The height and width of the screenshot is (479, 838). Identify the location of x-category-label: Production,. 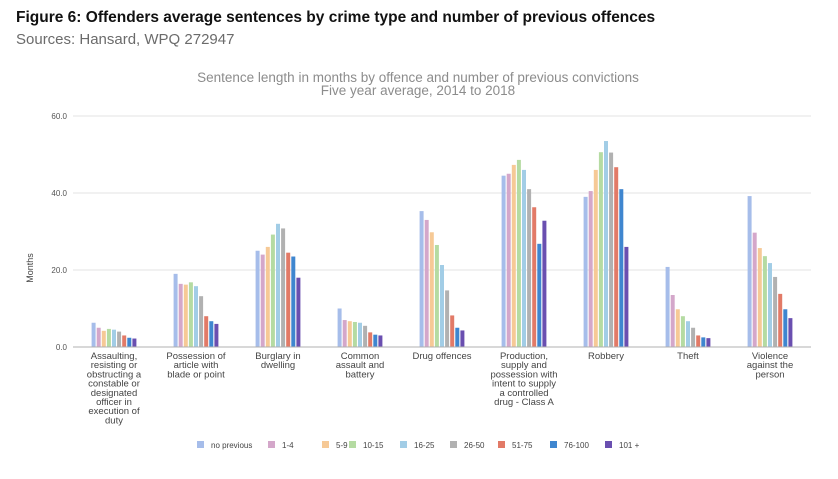
(524, 356).